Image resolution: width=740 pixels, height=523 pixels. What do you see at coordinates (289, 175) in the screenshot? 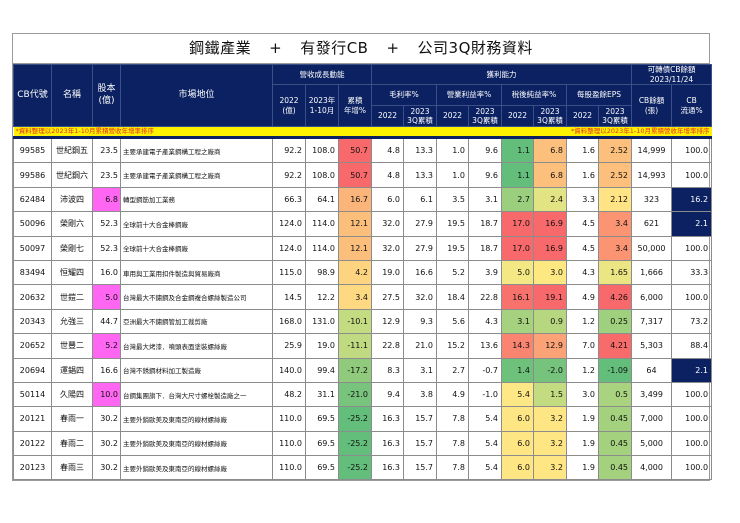
I see `revenue-2022-cell: 92.2` at bounding box center [289, 175].